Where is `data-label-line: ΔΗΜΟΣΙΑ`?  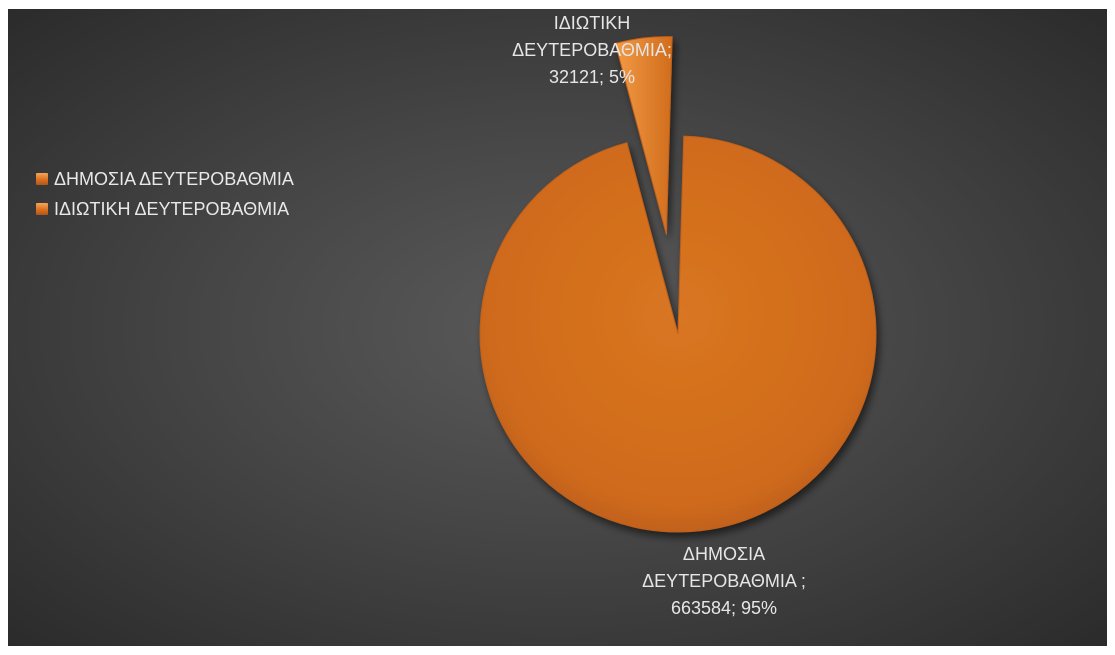 data-label-line: ΔΗΜΟΣΙΑ is located at coordinates (724, 554).